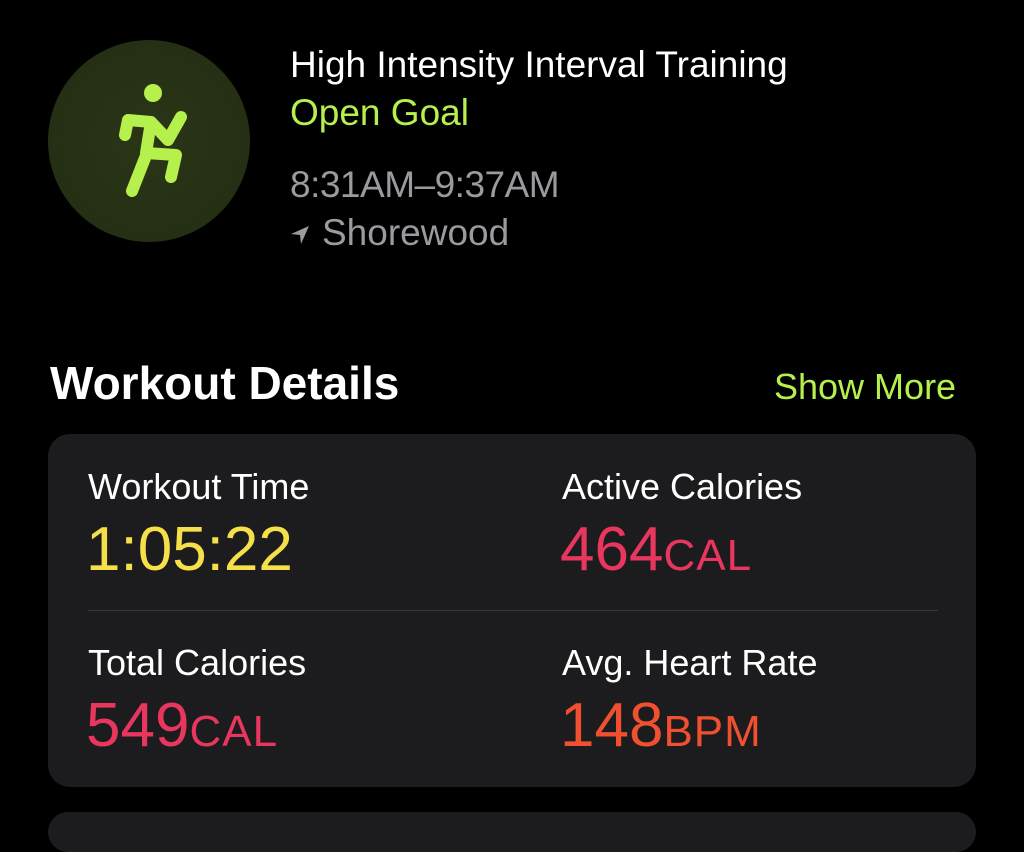 This screenshot has width=1024, height=852. I want to click on value: 1:05:22, so click(189, 549).